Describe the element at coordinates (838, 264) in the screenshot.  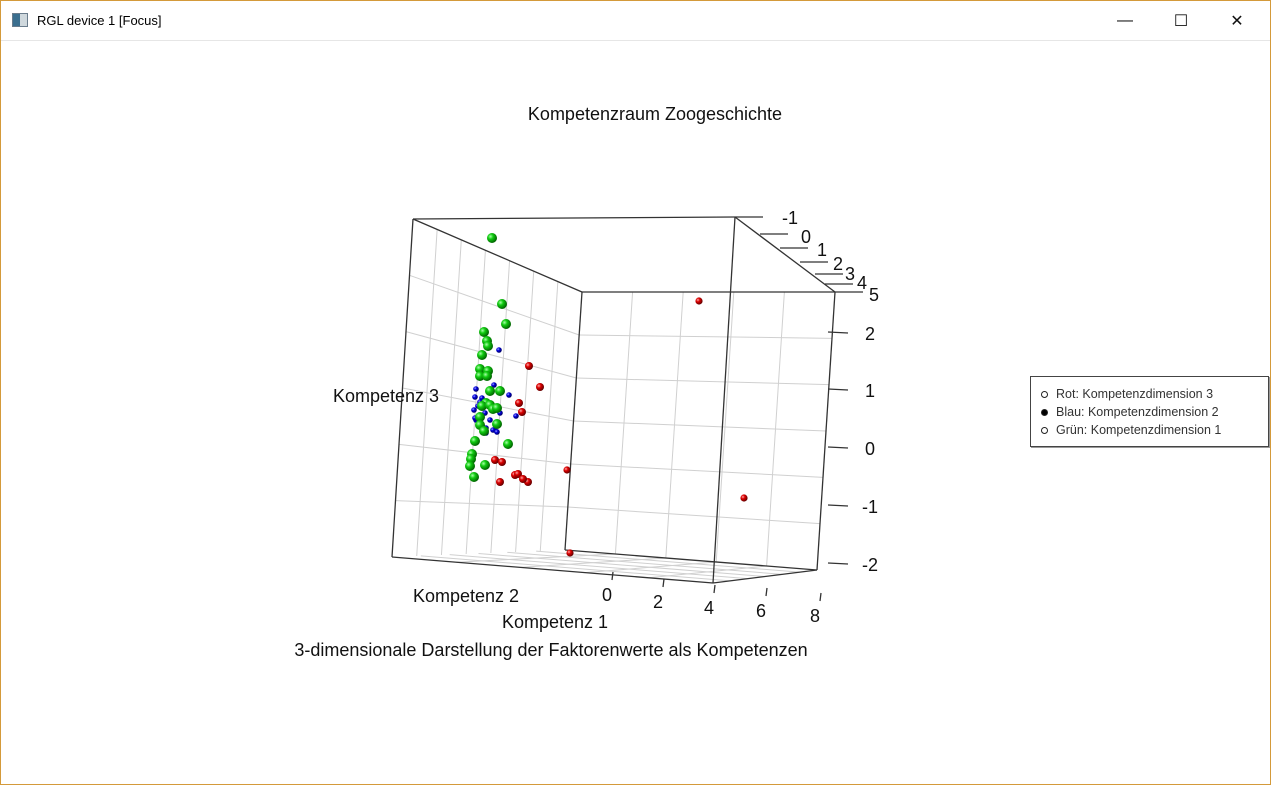
I see `y-tick-label: 2` at that location.